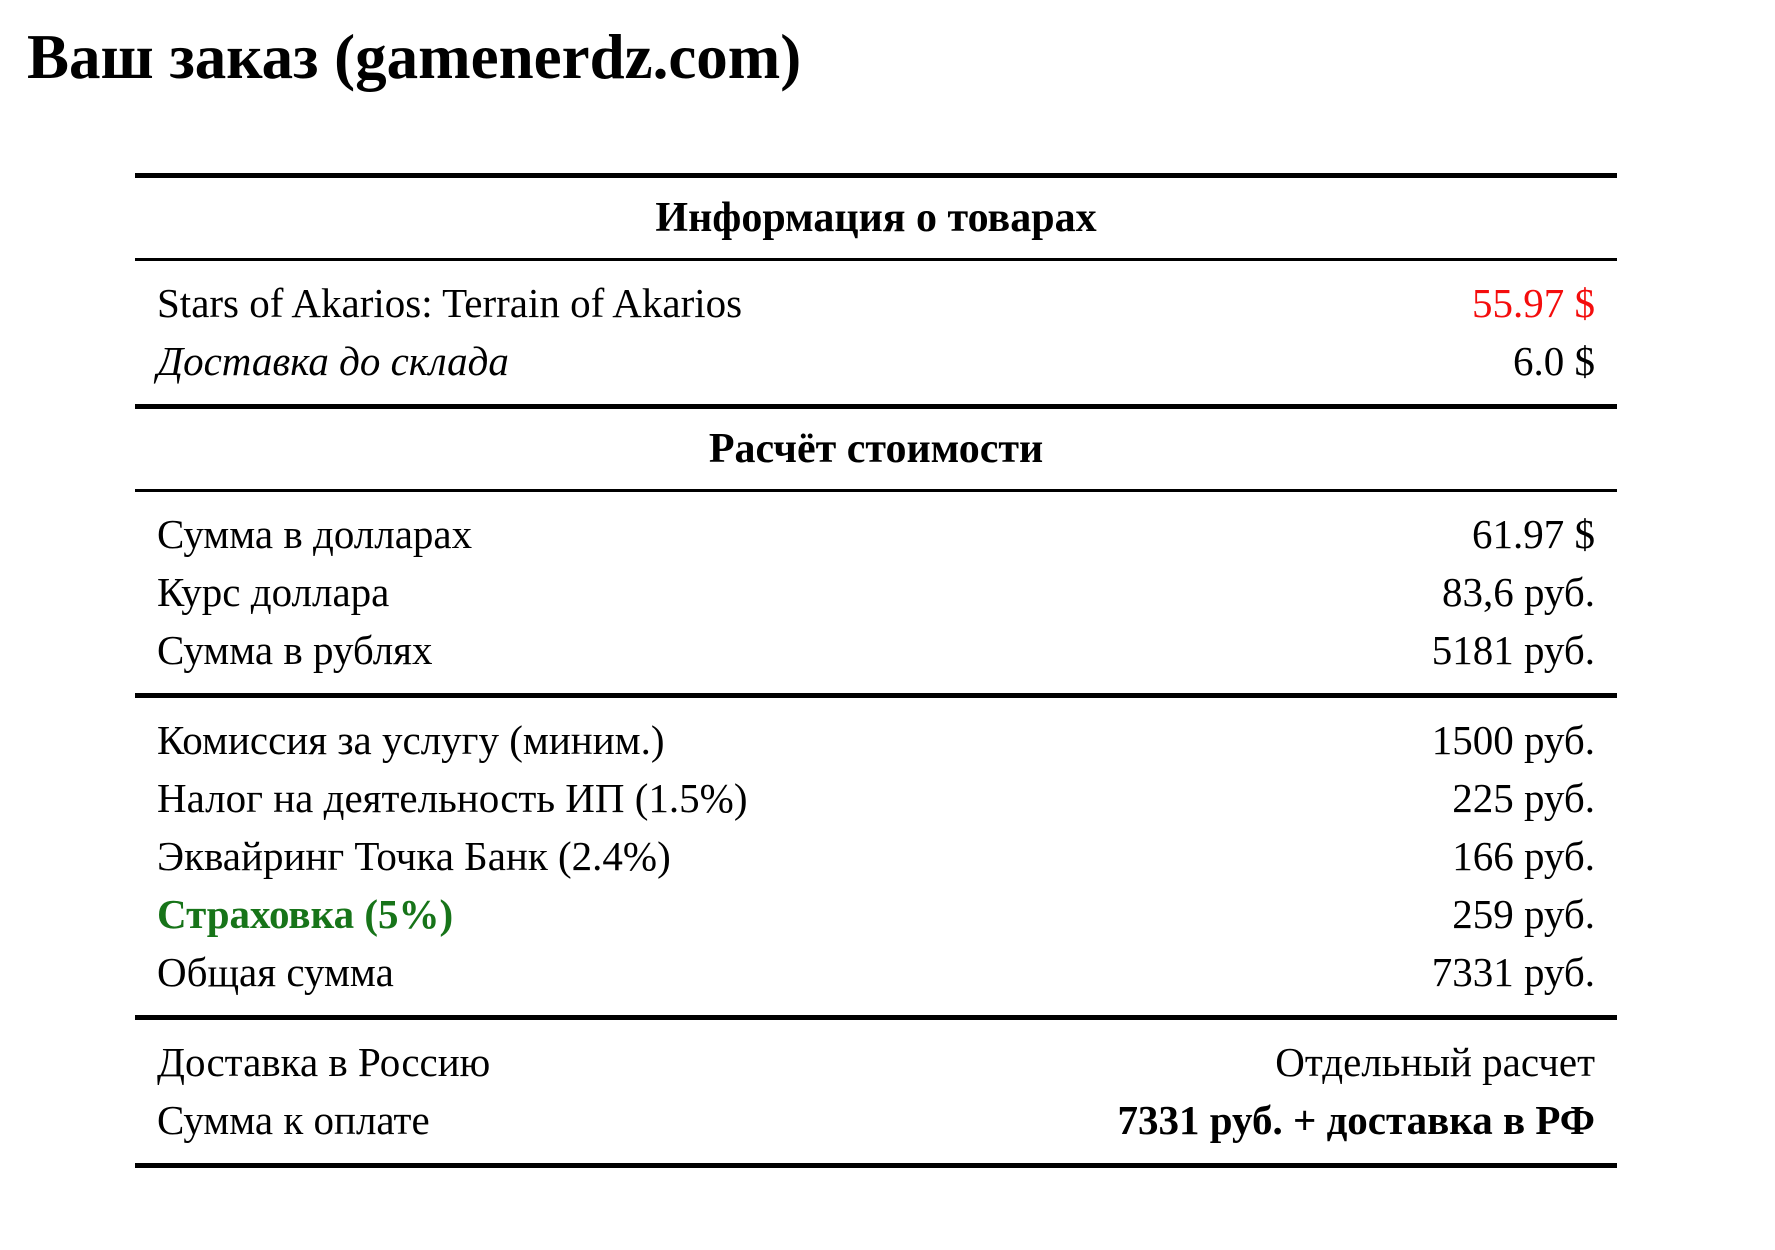  Describe the element at coordinates (1533, 303) in the screenshot. I see `product-price: 55.97 $` at that location.